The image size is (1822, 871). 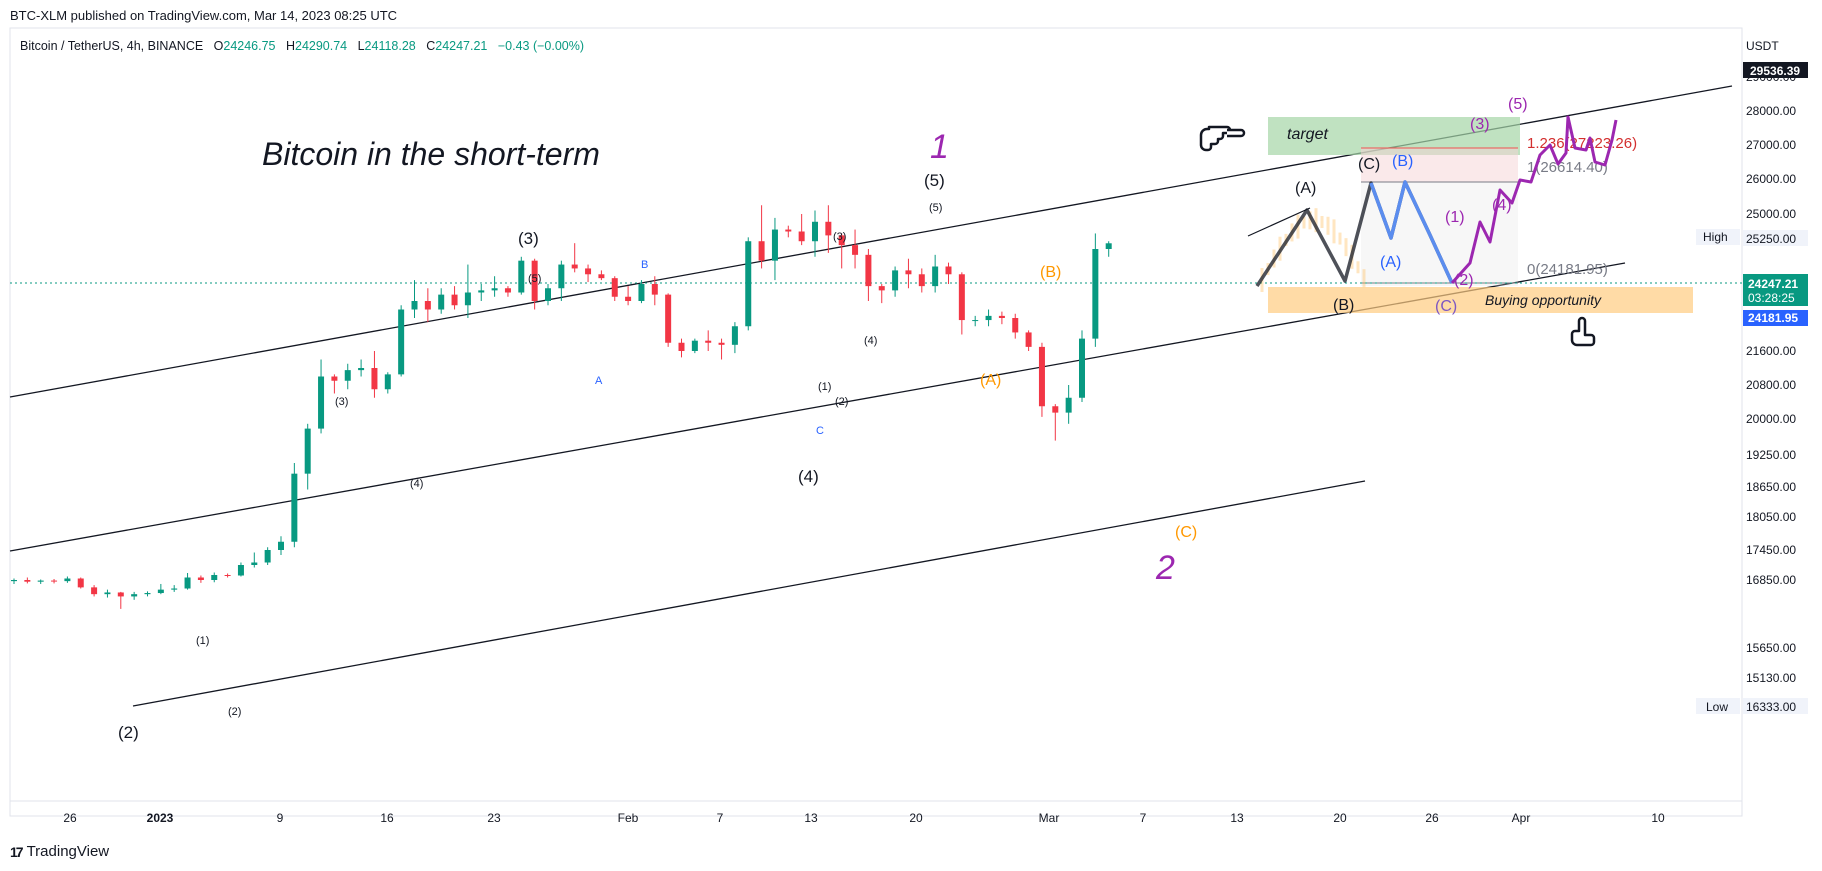 I want to click on proj-label-3-purple: (3), so click(x=1480, y=124).